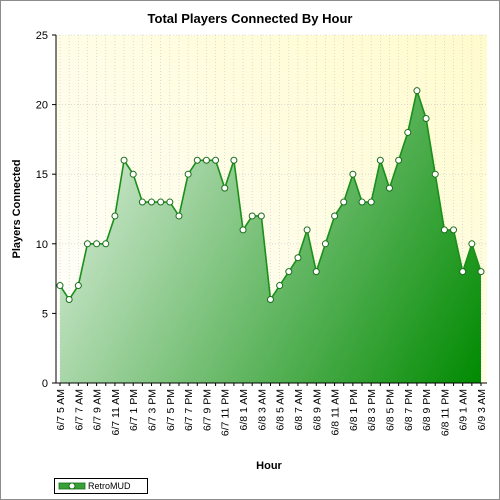  Describe the element at coordinates (250, 18) in the screenshot. I see `chart-title: Total Players Connected By Hour` at that location.